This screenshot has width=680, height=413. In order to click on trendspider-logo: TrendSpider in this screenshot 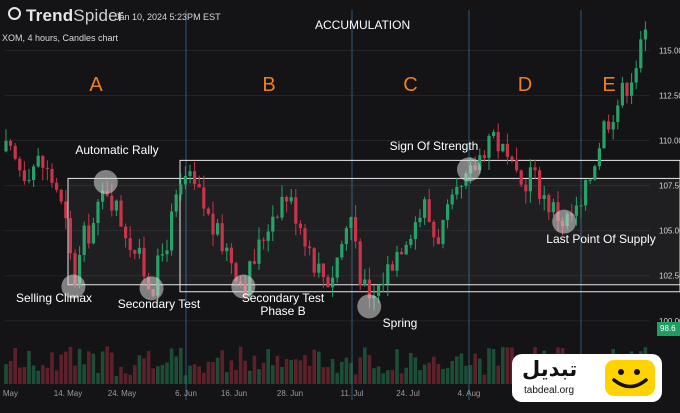, I will do `click(66, 16)`.